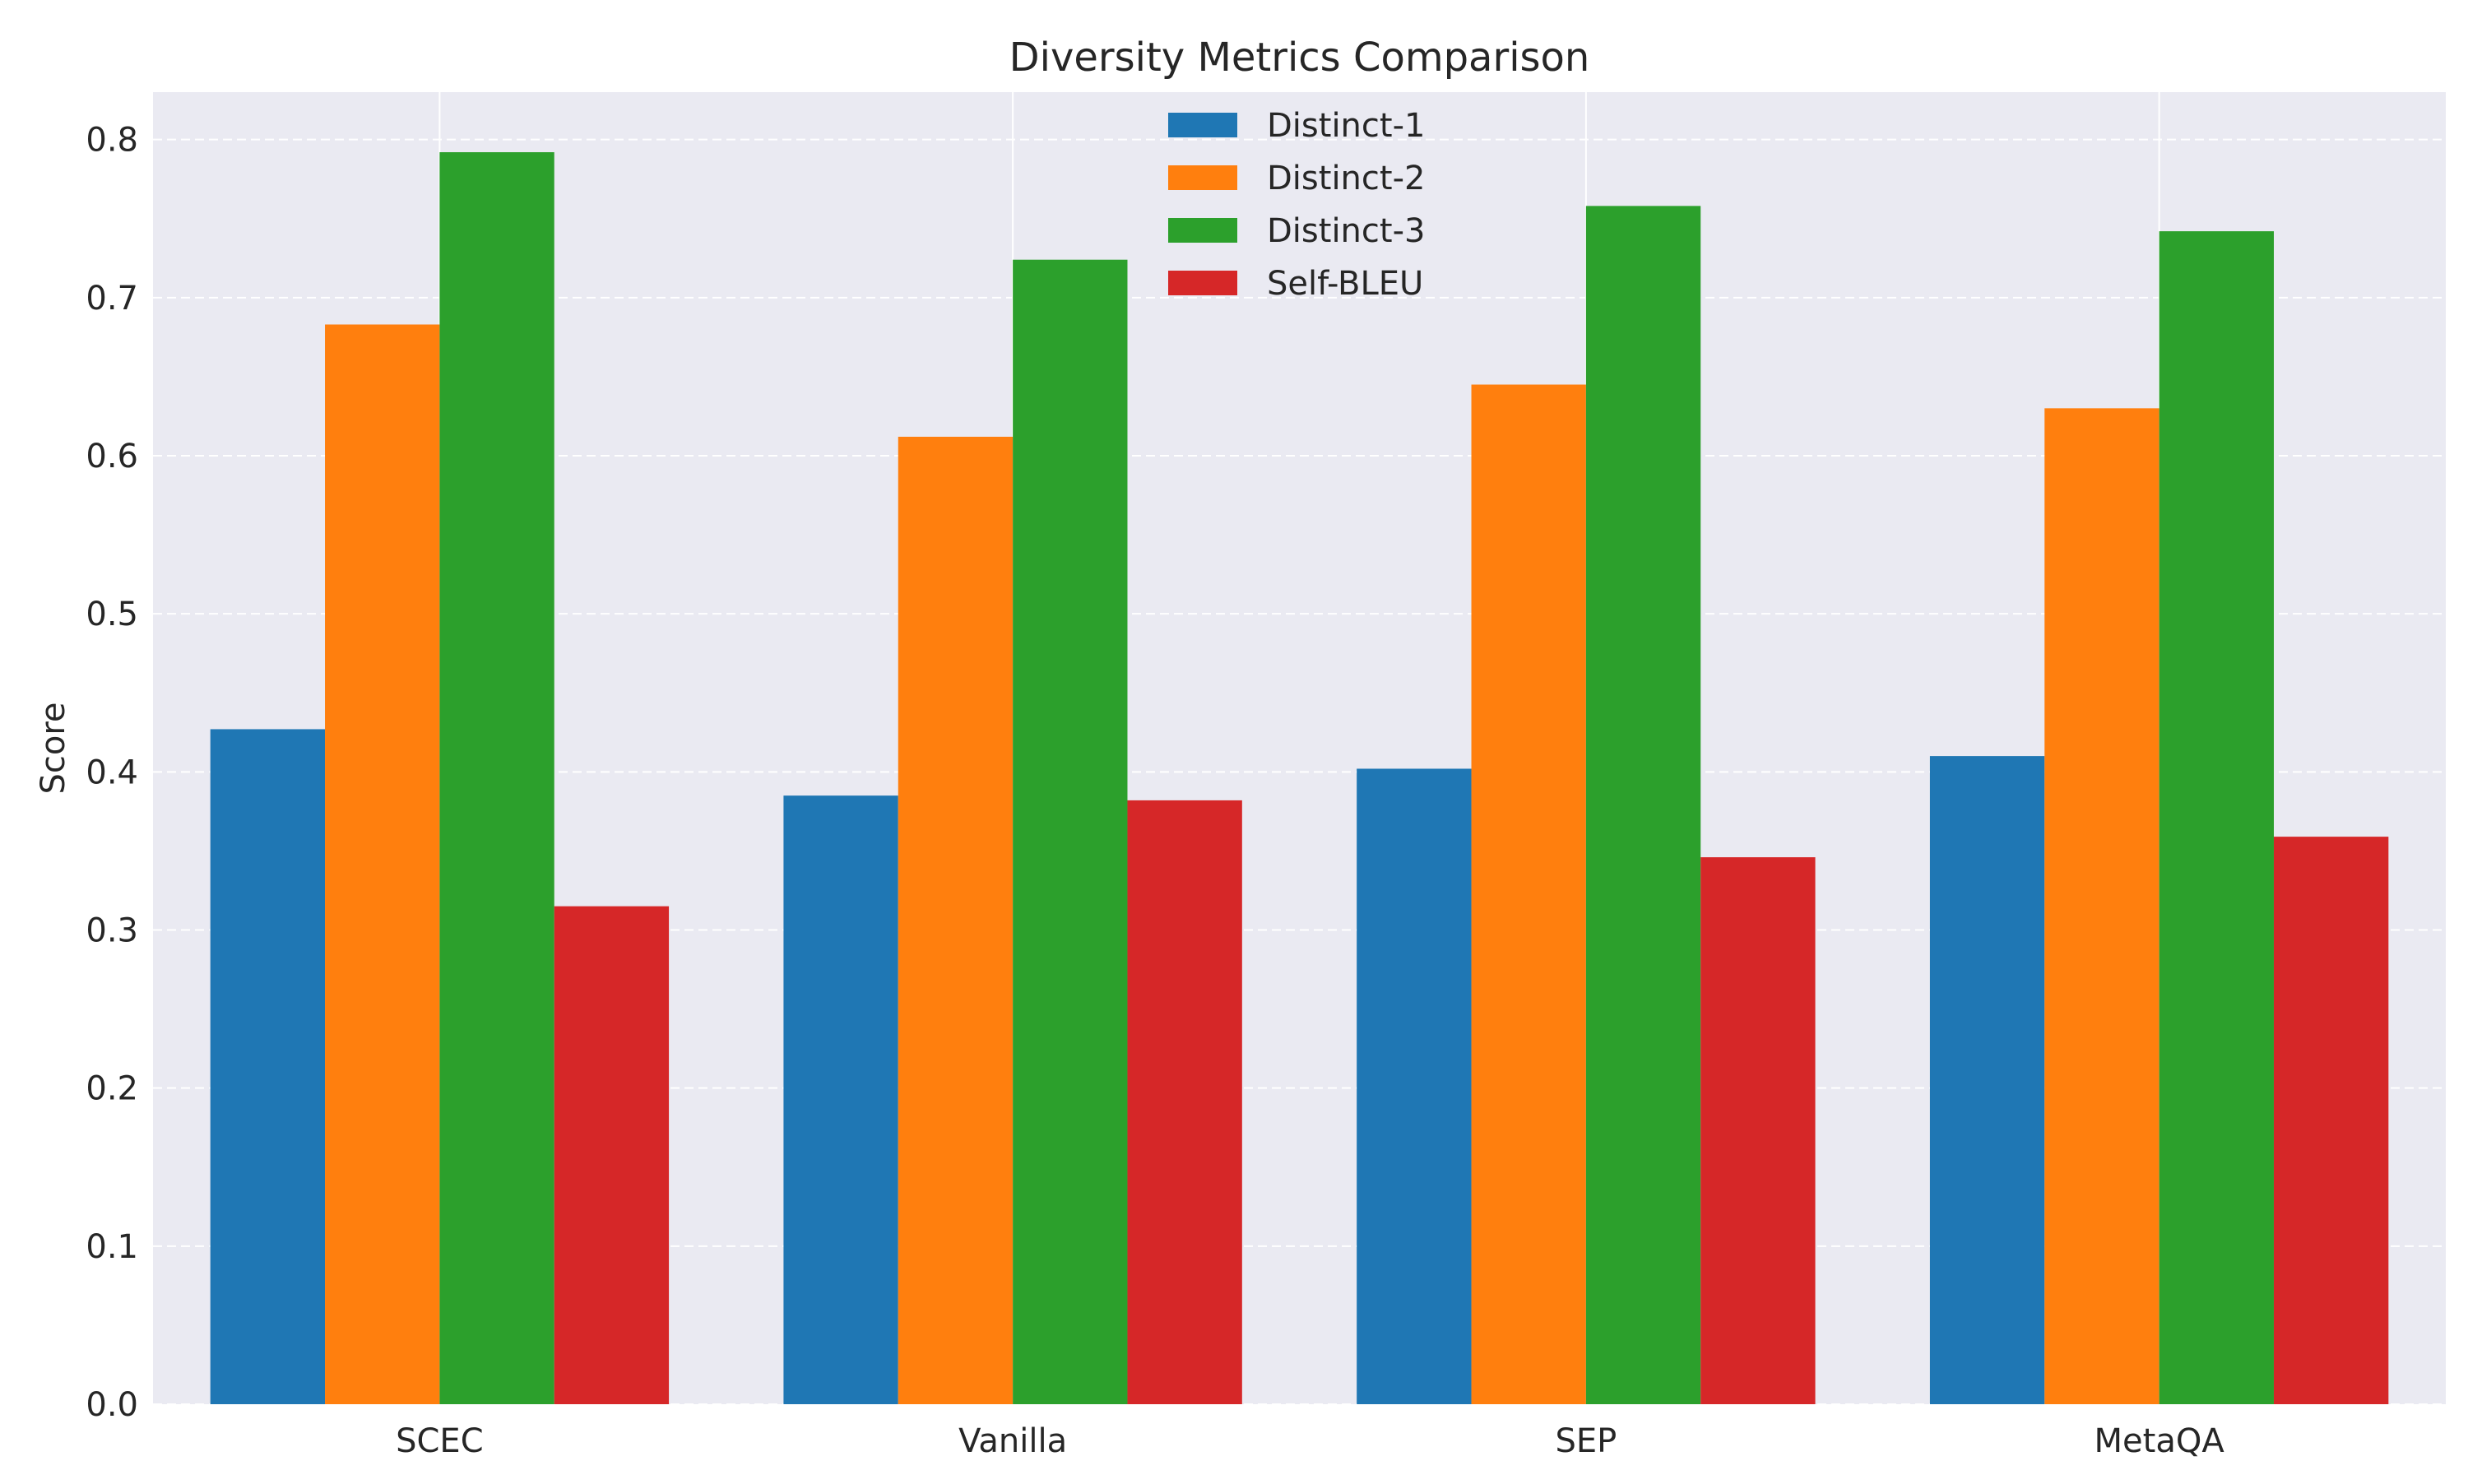  Describe the element at coordinates (1345, 284) in the screenshot. I see `legend-label: Self-BLEU` at that location.